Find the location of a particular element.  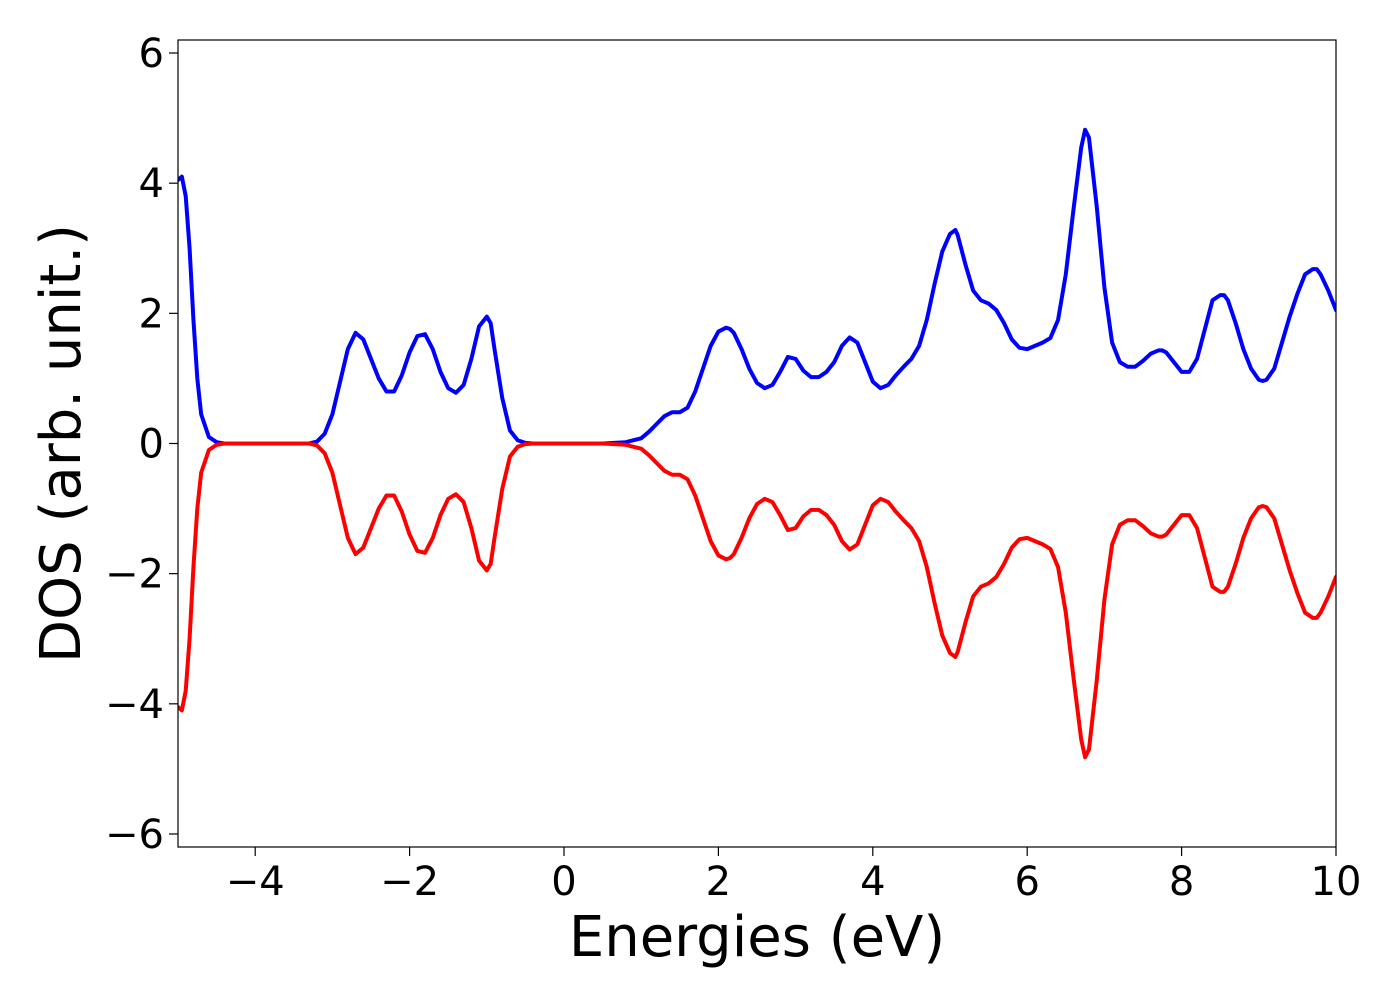

x-tick-label: 6 is located at coordinates (1026, 882).